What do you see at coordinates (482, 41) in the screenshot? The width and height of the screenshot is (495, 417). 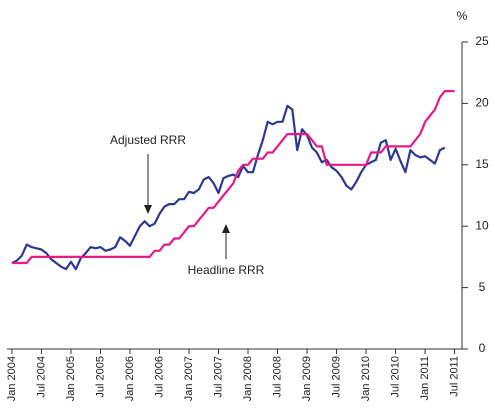 I see `y-tick-label: 25` at bounding box center [482, 41].